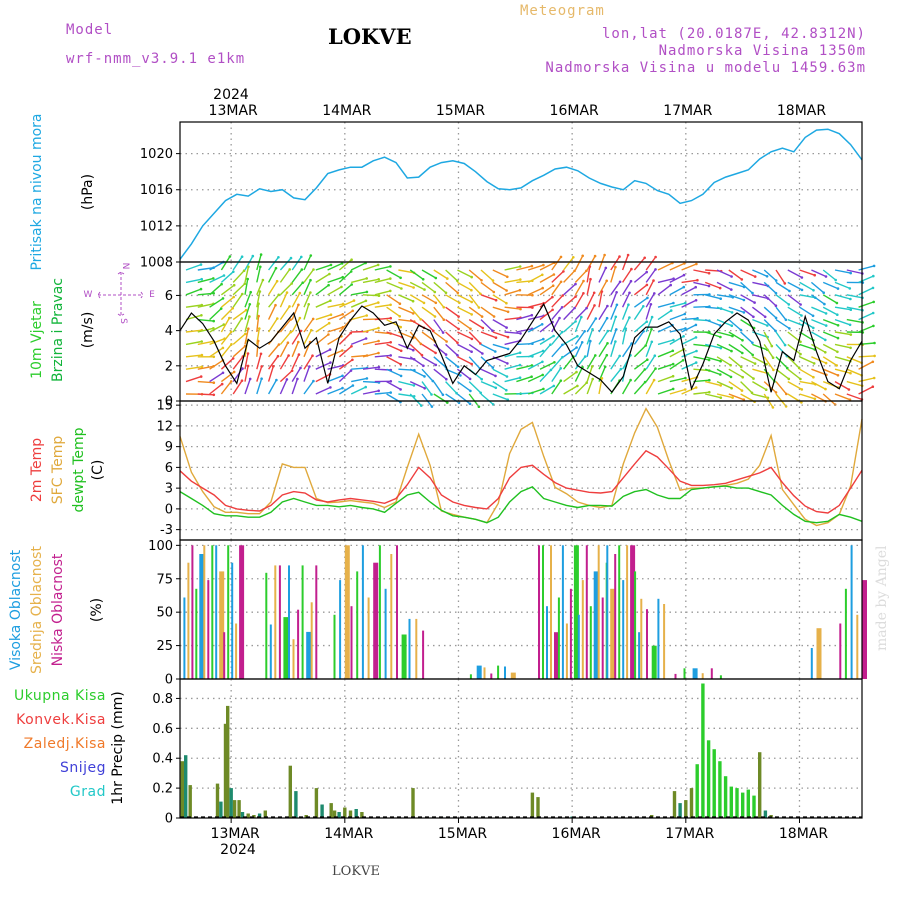 The height and width of the screenshot is (900, 900). I want to click on panel-frame, so click(521, 470).